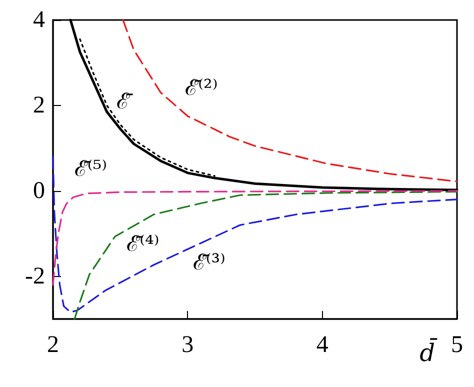 The height and width of the screenshot is (387, 474). What do you see at coordinates (143, 245) in the screenshot?
I see `series-label: ℰ̄⁽⁴⁾` at bounding box center [143, 245].